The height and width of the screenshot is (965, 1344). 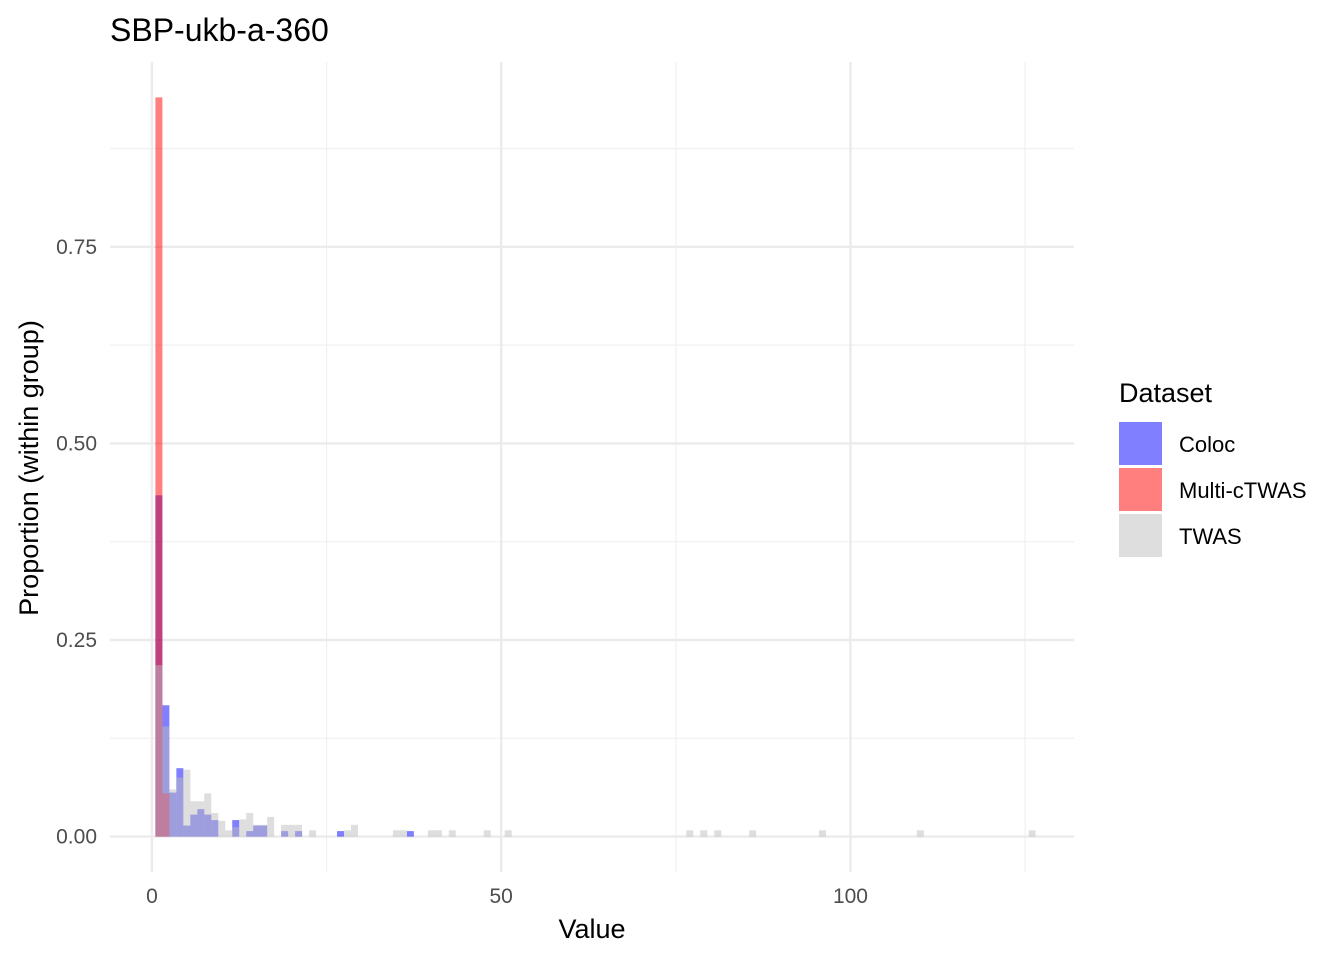 What do you see at coordinates (1140, 443) in the screenshot?
I see `legend-key-coloc` at bounding box center [1140, 443].